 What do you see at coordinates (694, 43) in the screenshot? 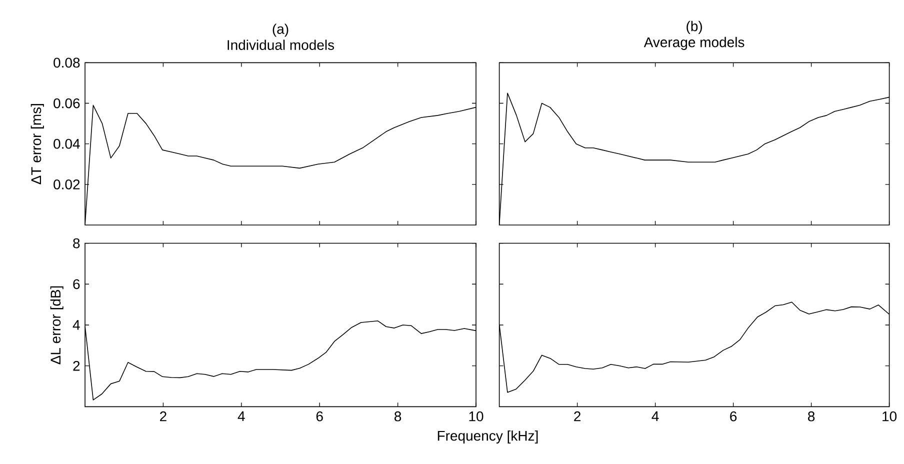
I see `chart-subtitle: Average models` at bounding box center [694, 43].